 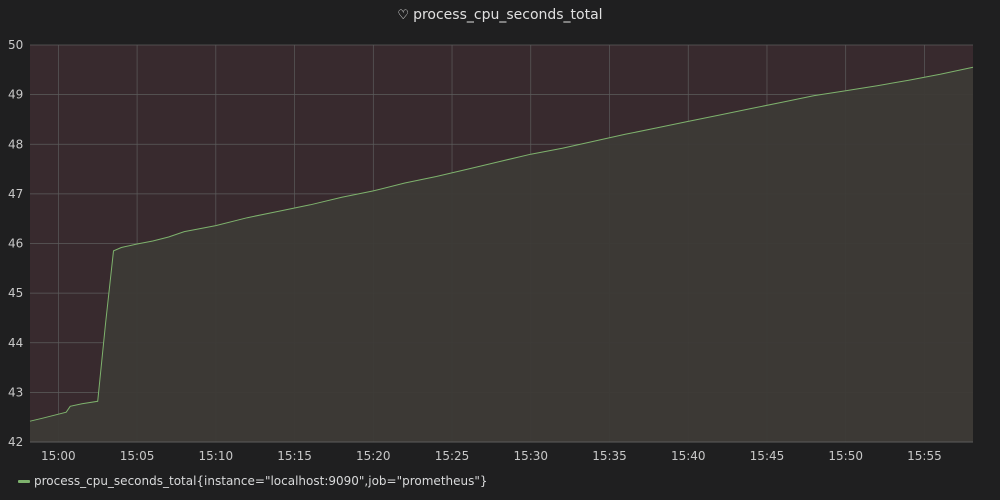 I want to click on y-tick-label: 49, so click(x=15, y=95).